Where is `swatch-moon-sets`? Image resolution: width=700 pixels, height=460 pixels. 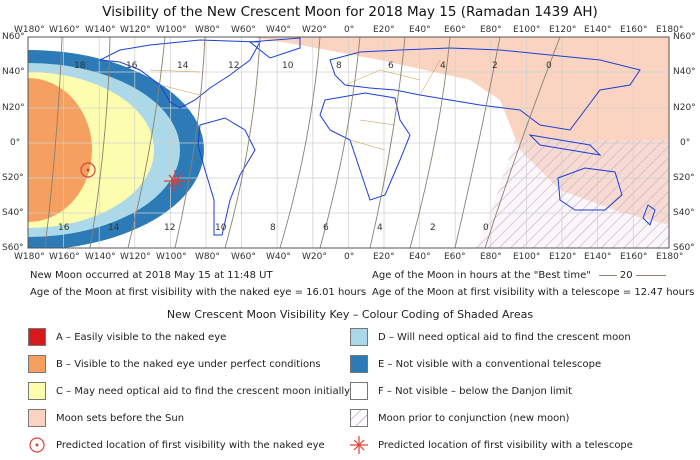
swatch-moon-sets is located at coordinates (37, 418).